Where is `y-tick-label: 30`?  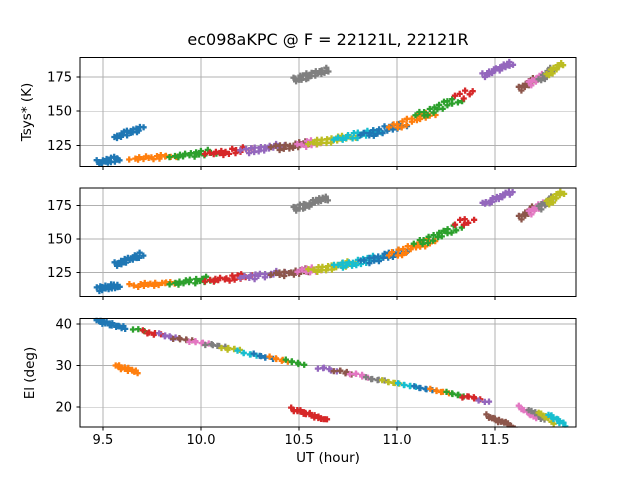
y-tick-label: 30 is located at coordinates (63, 366).